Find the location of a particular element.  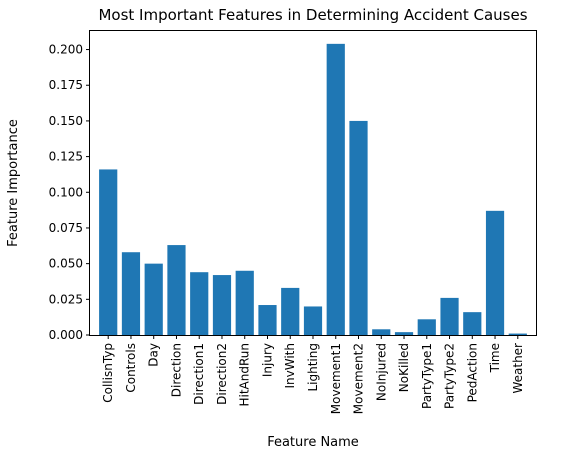

x-tick-label: CollisnTyp is located at coordinates (108, 373).